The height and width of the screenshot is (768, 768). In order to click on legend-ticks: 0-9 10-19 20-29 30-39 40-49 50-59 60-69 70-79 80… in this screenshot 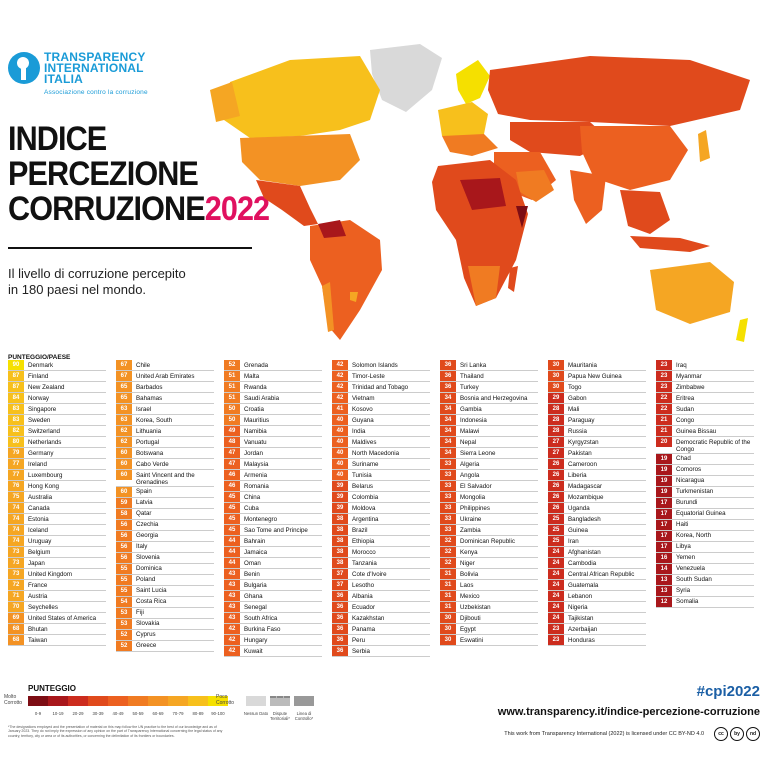, I will do `click(128, 713)`.